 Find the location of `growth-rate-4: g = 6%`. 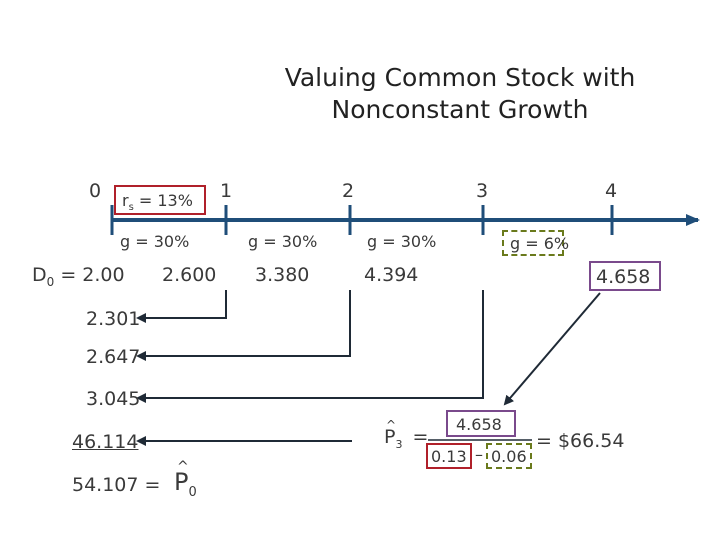

growth-rate-4: g = 6% is located at coordinates (535, 243).